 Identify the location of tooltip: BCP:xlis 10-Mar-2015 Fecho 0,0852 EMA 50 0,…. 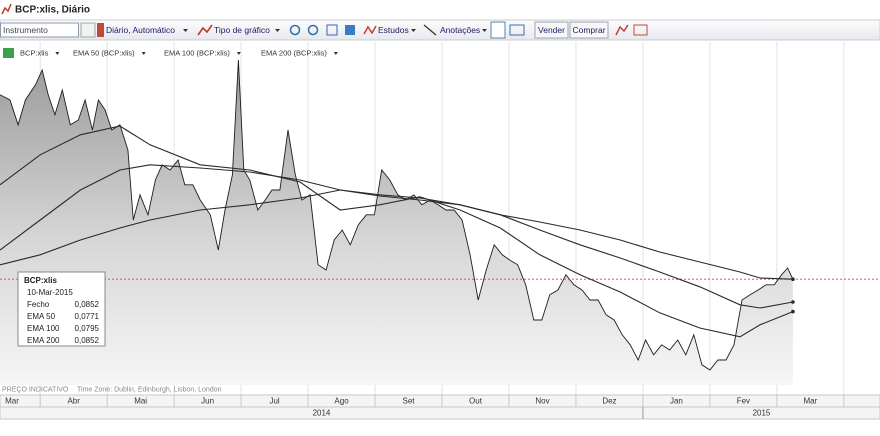
(61, 309).